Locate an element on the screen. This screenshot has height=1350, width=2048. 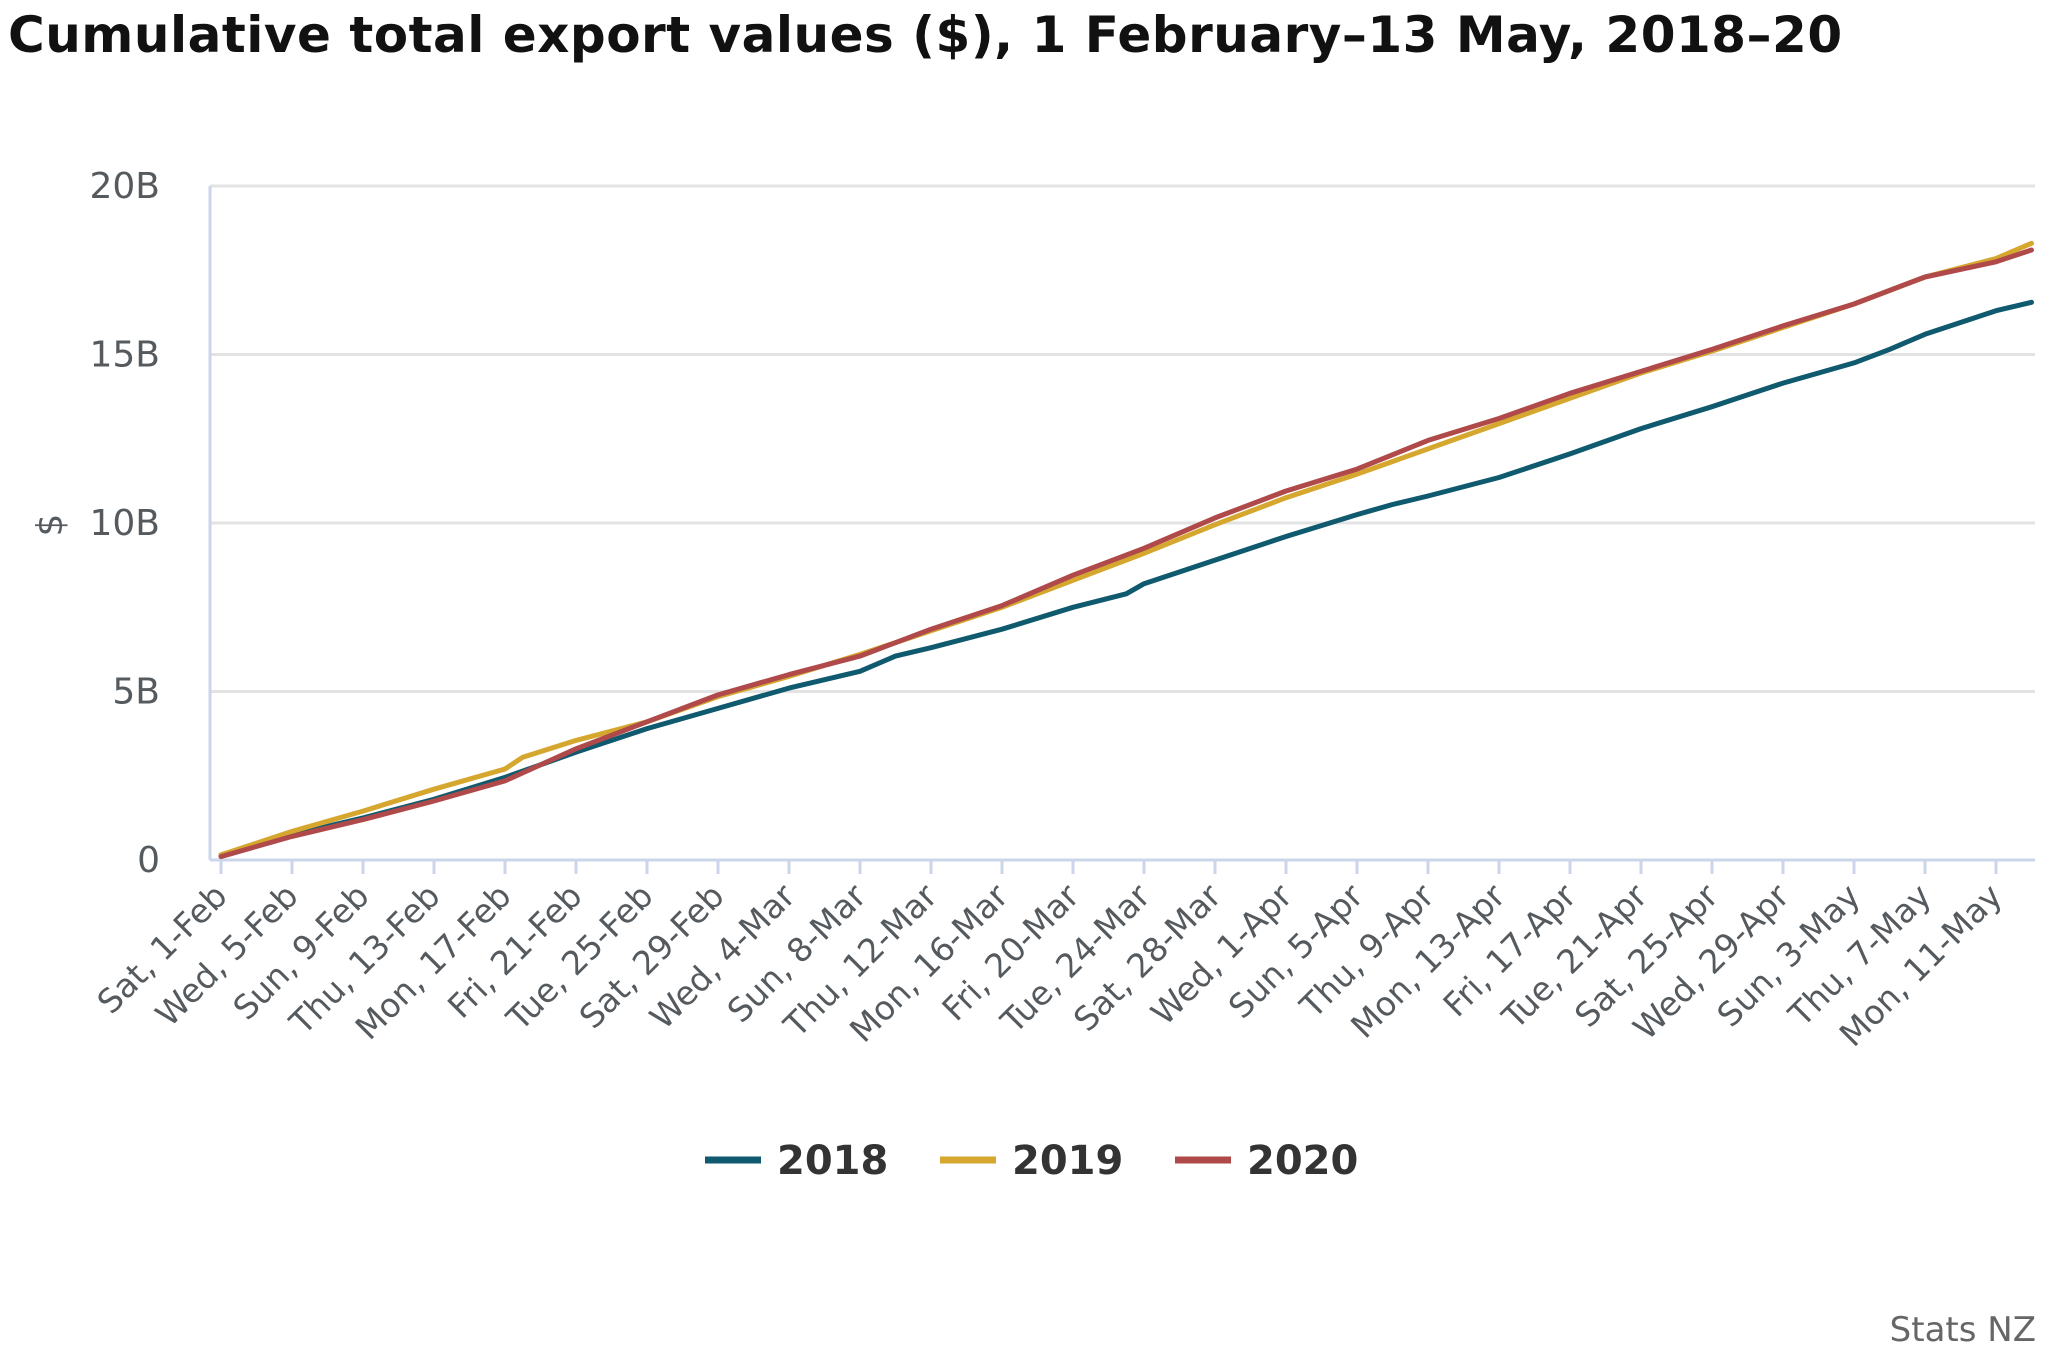
y-tick-label: 15B is located at coordinates (124, 355).